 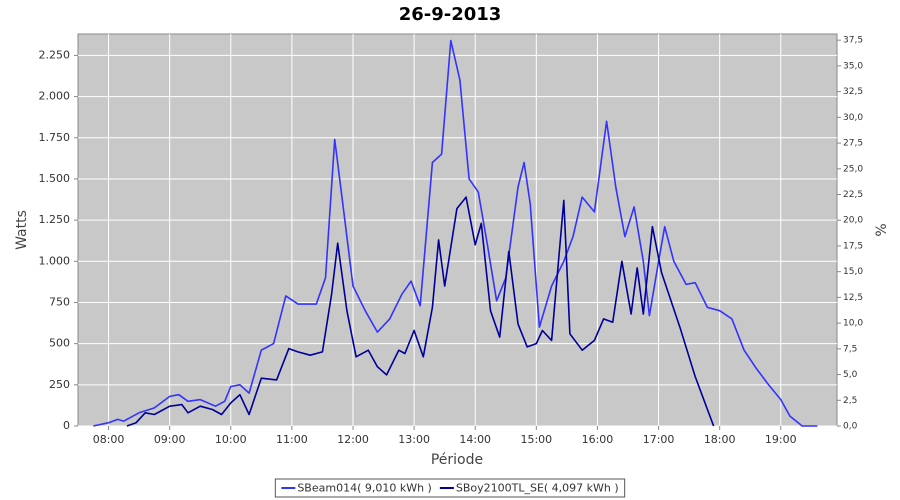 What do you see at coordinates (59, 384) in the screenshot?
I see `y-tick-label: 250` at bounding box center [59, 384].